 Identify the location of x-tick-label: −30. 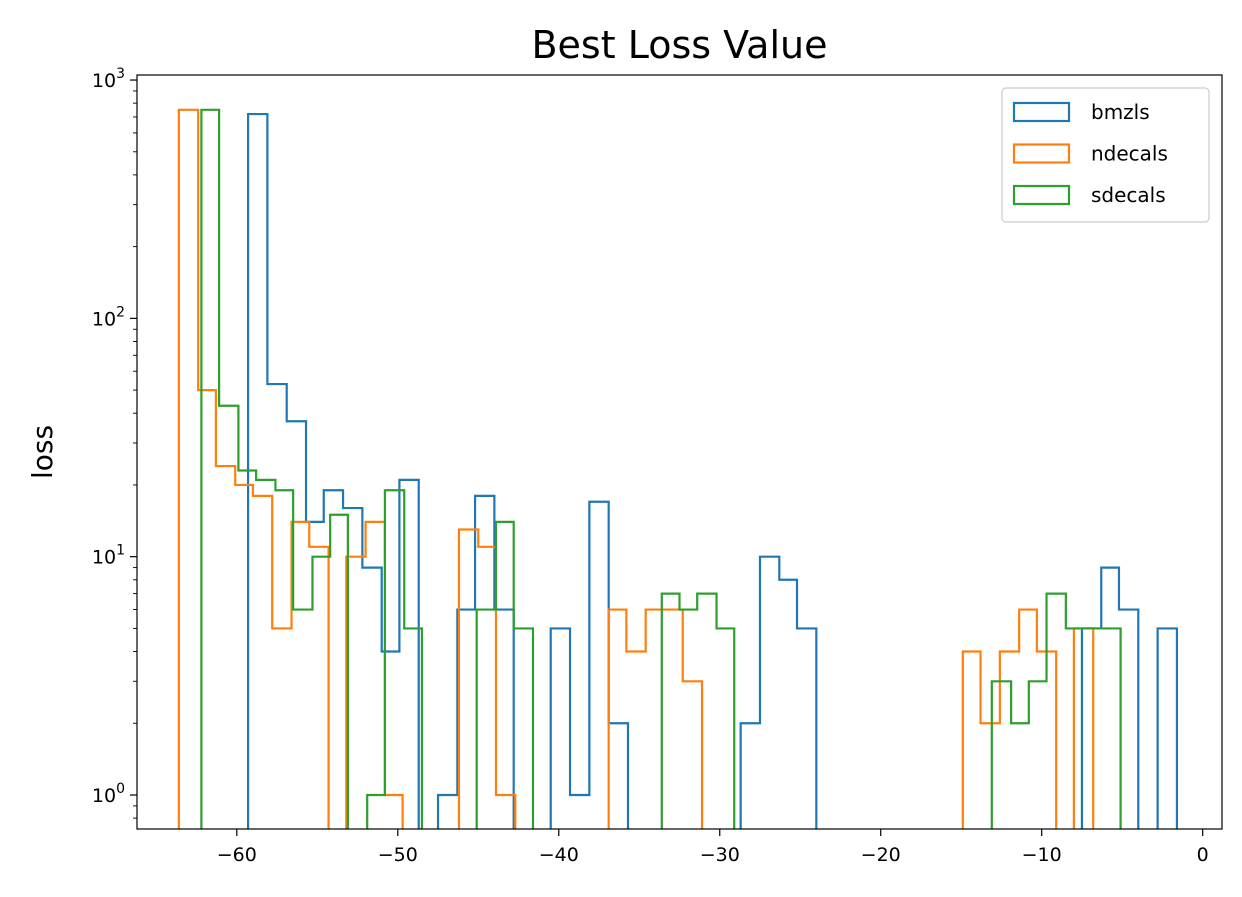
(720, 855).